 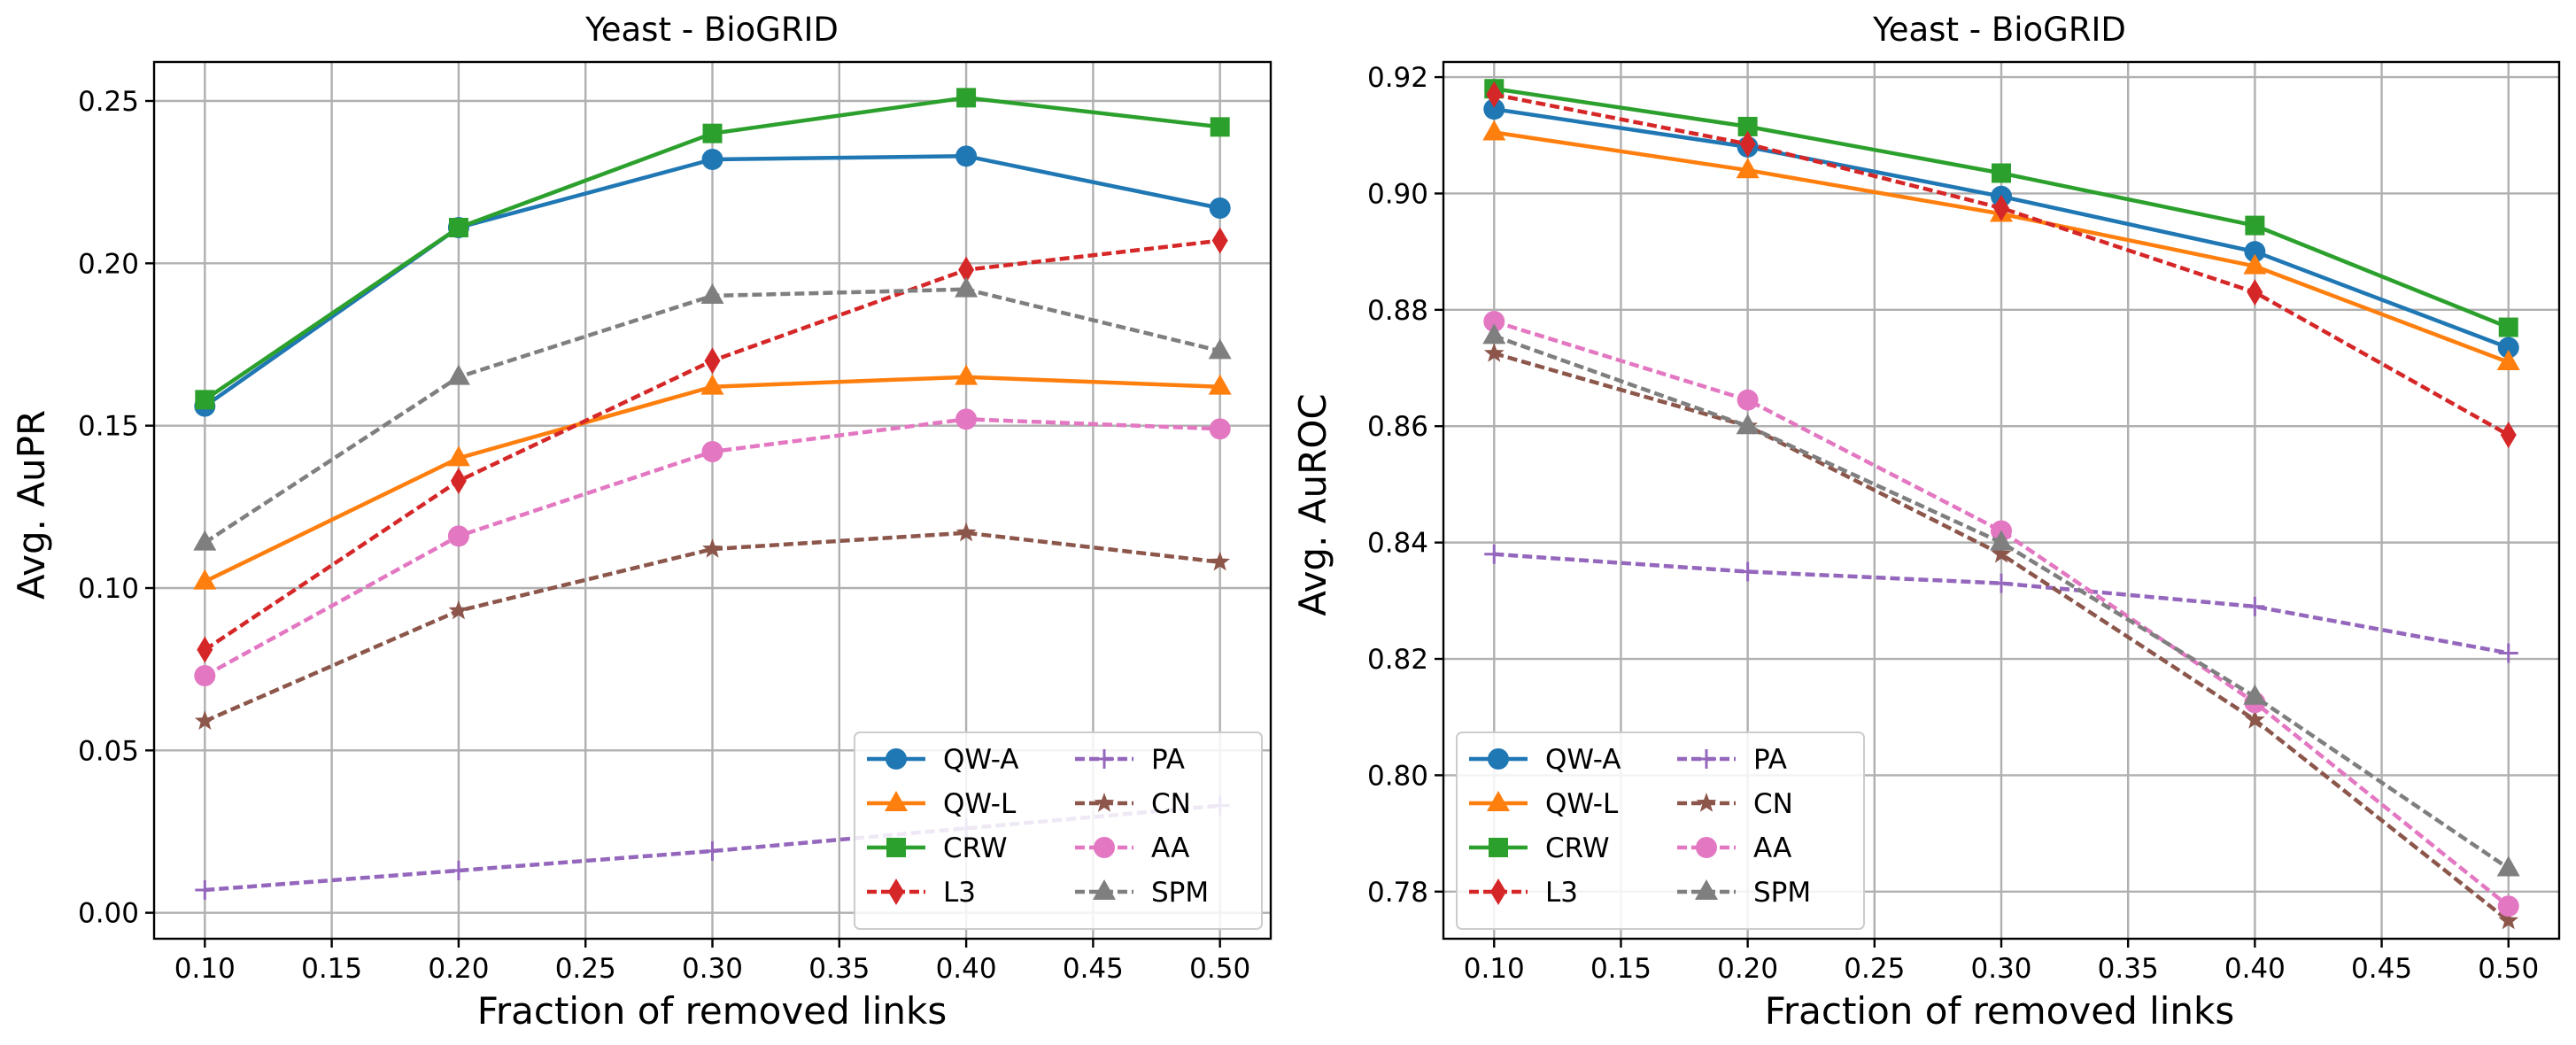 What do you see at coordinates (2128, 969) in the screenshot?
I see `x-tick-label: 0.35` at bounding box center [2128, 969].